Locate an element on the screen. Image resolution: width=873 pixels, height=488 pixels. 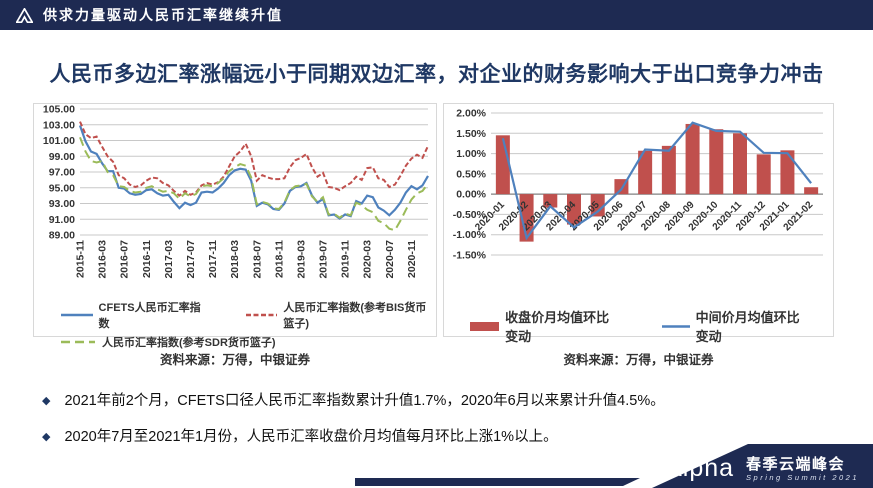
svg-text: 103.00 is located at coordinates (59, 125).